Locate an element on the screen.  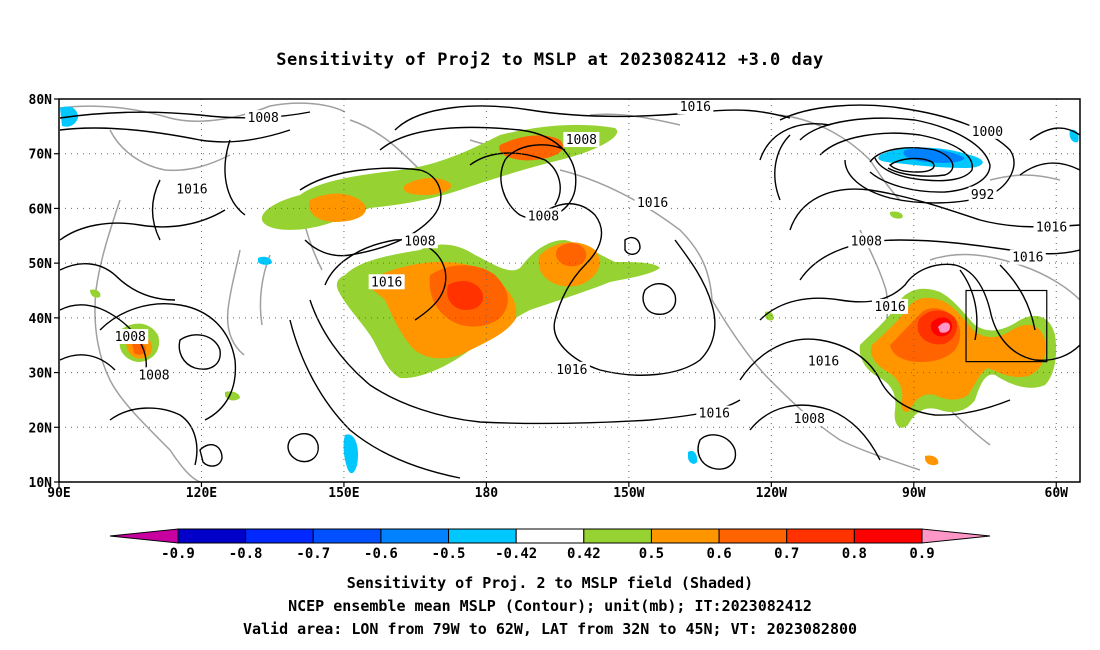
colorbar-label: -0.42 is located at coordinates (516, 554).